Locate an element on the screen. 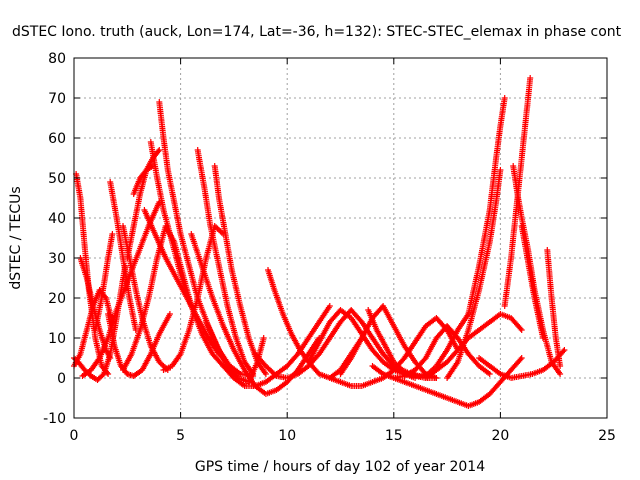 The height and width of the screenshot is (480, 640). x-axis-label: GPS time / hours of day 102 of year 2014 is located at coordinates (340, 467).